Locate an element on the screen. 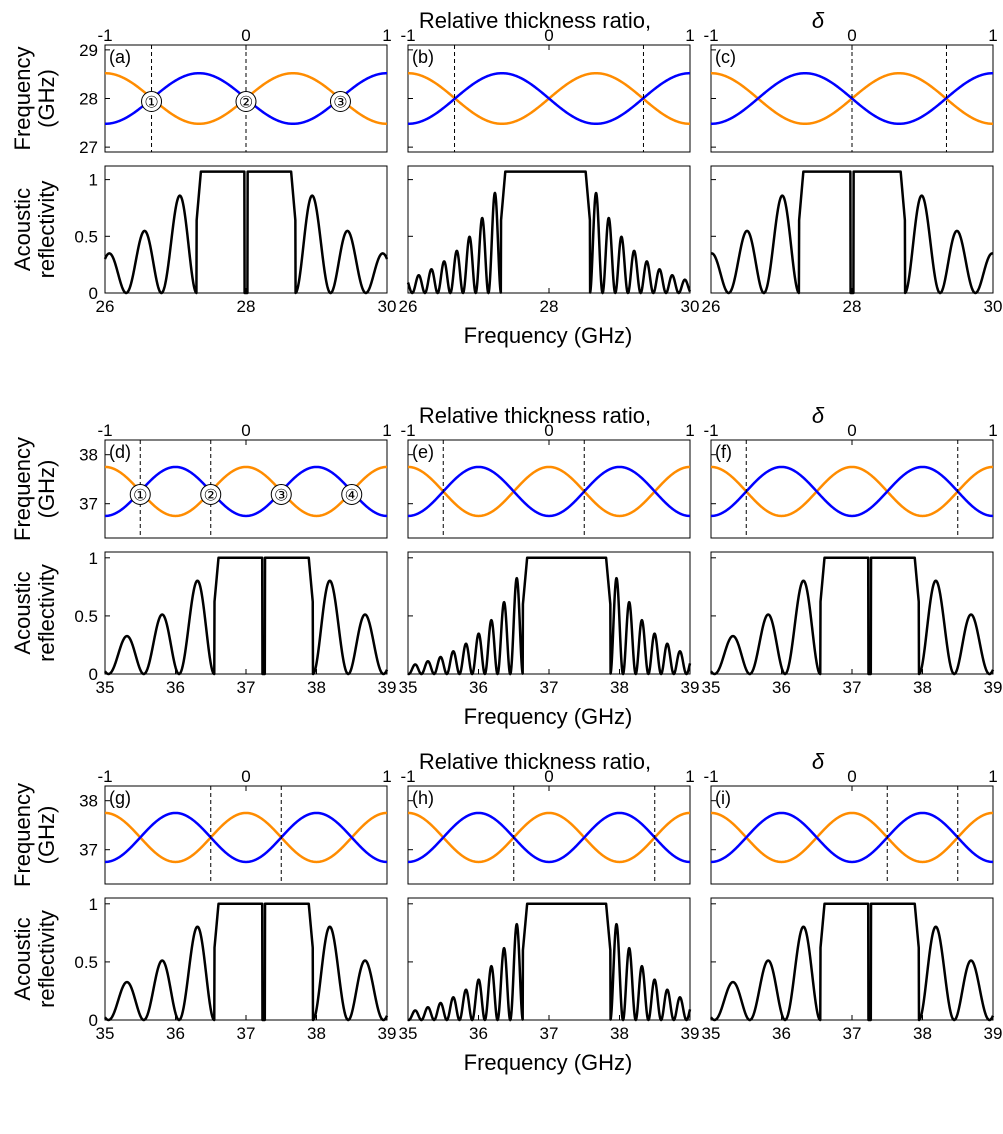  band-ytick-label: 38 is located at coordinates (88, 455).